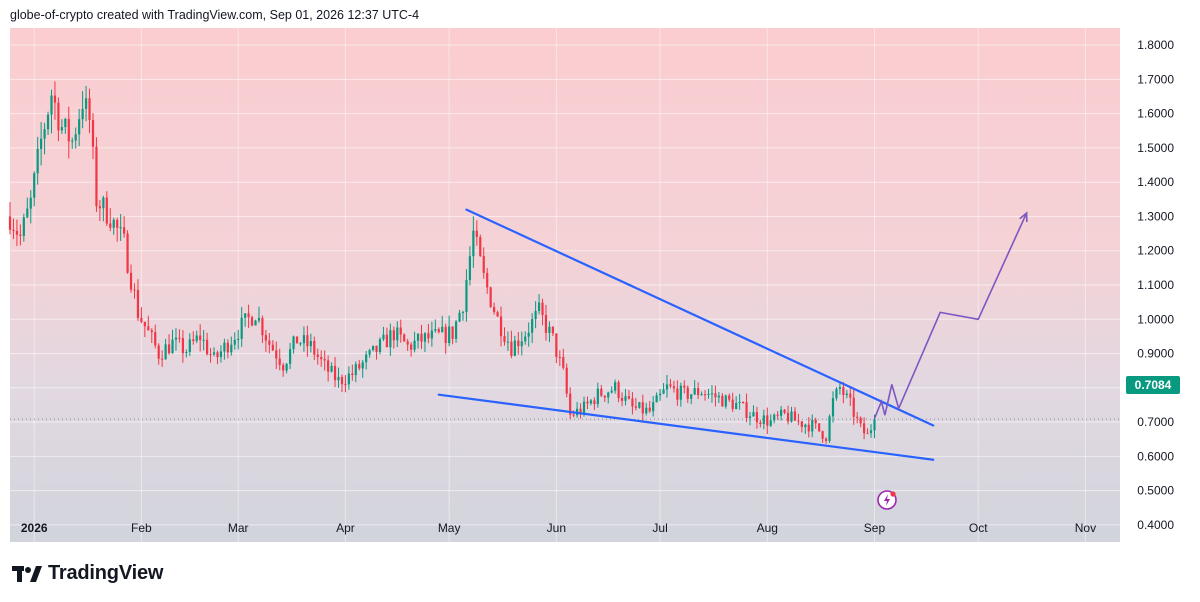 Image resolution: width=1200 pixels, height=602 pixels. What do you see at coordinates (1160, 285) in the screenshot?
I see `price-axis` at bounding box center [1160, 285].